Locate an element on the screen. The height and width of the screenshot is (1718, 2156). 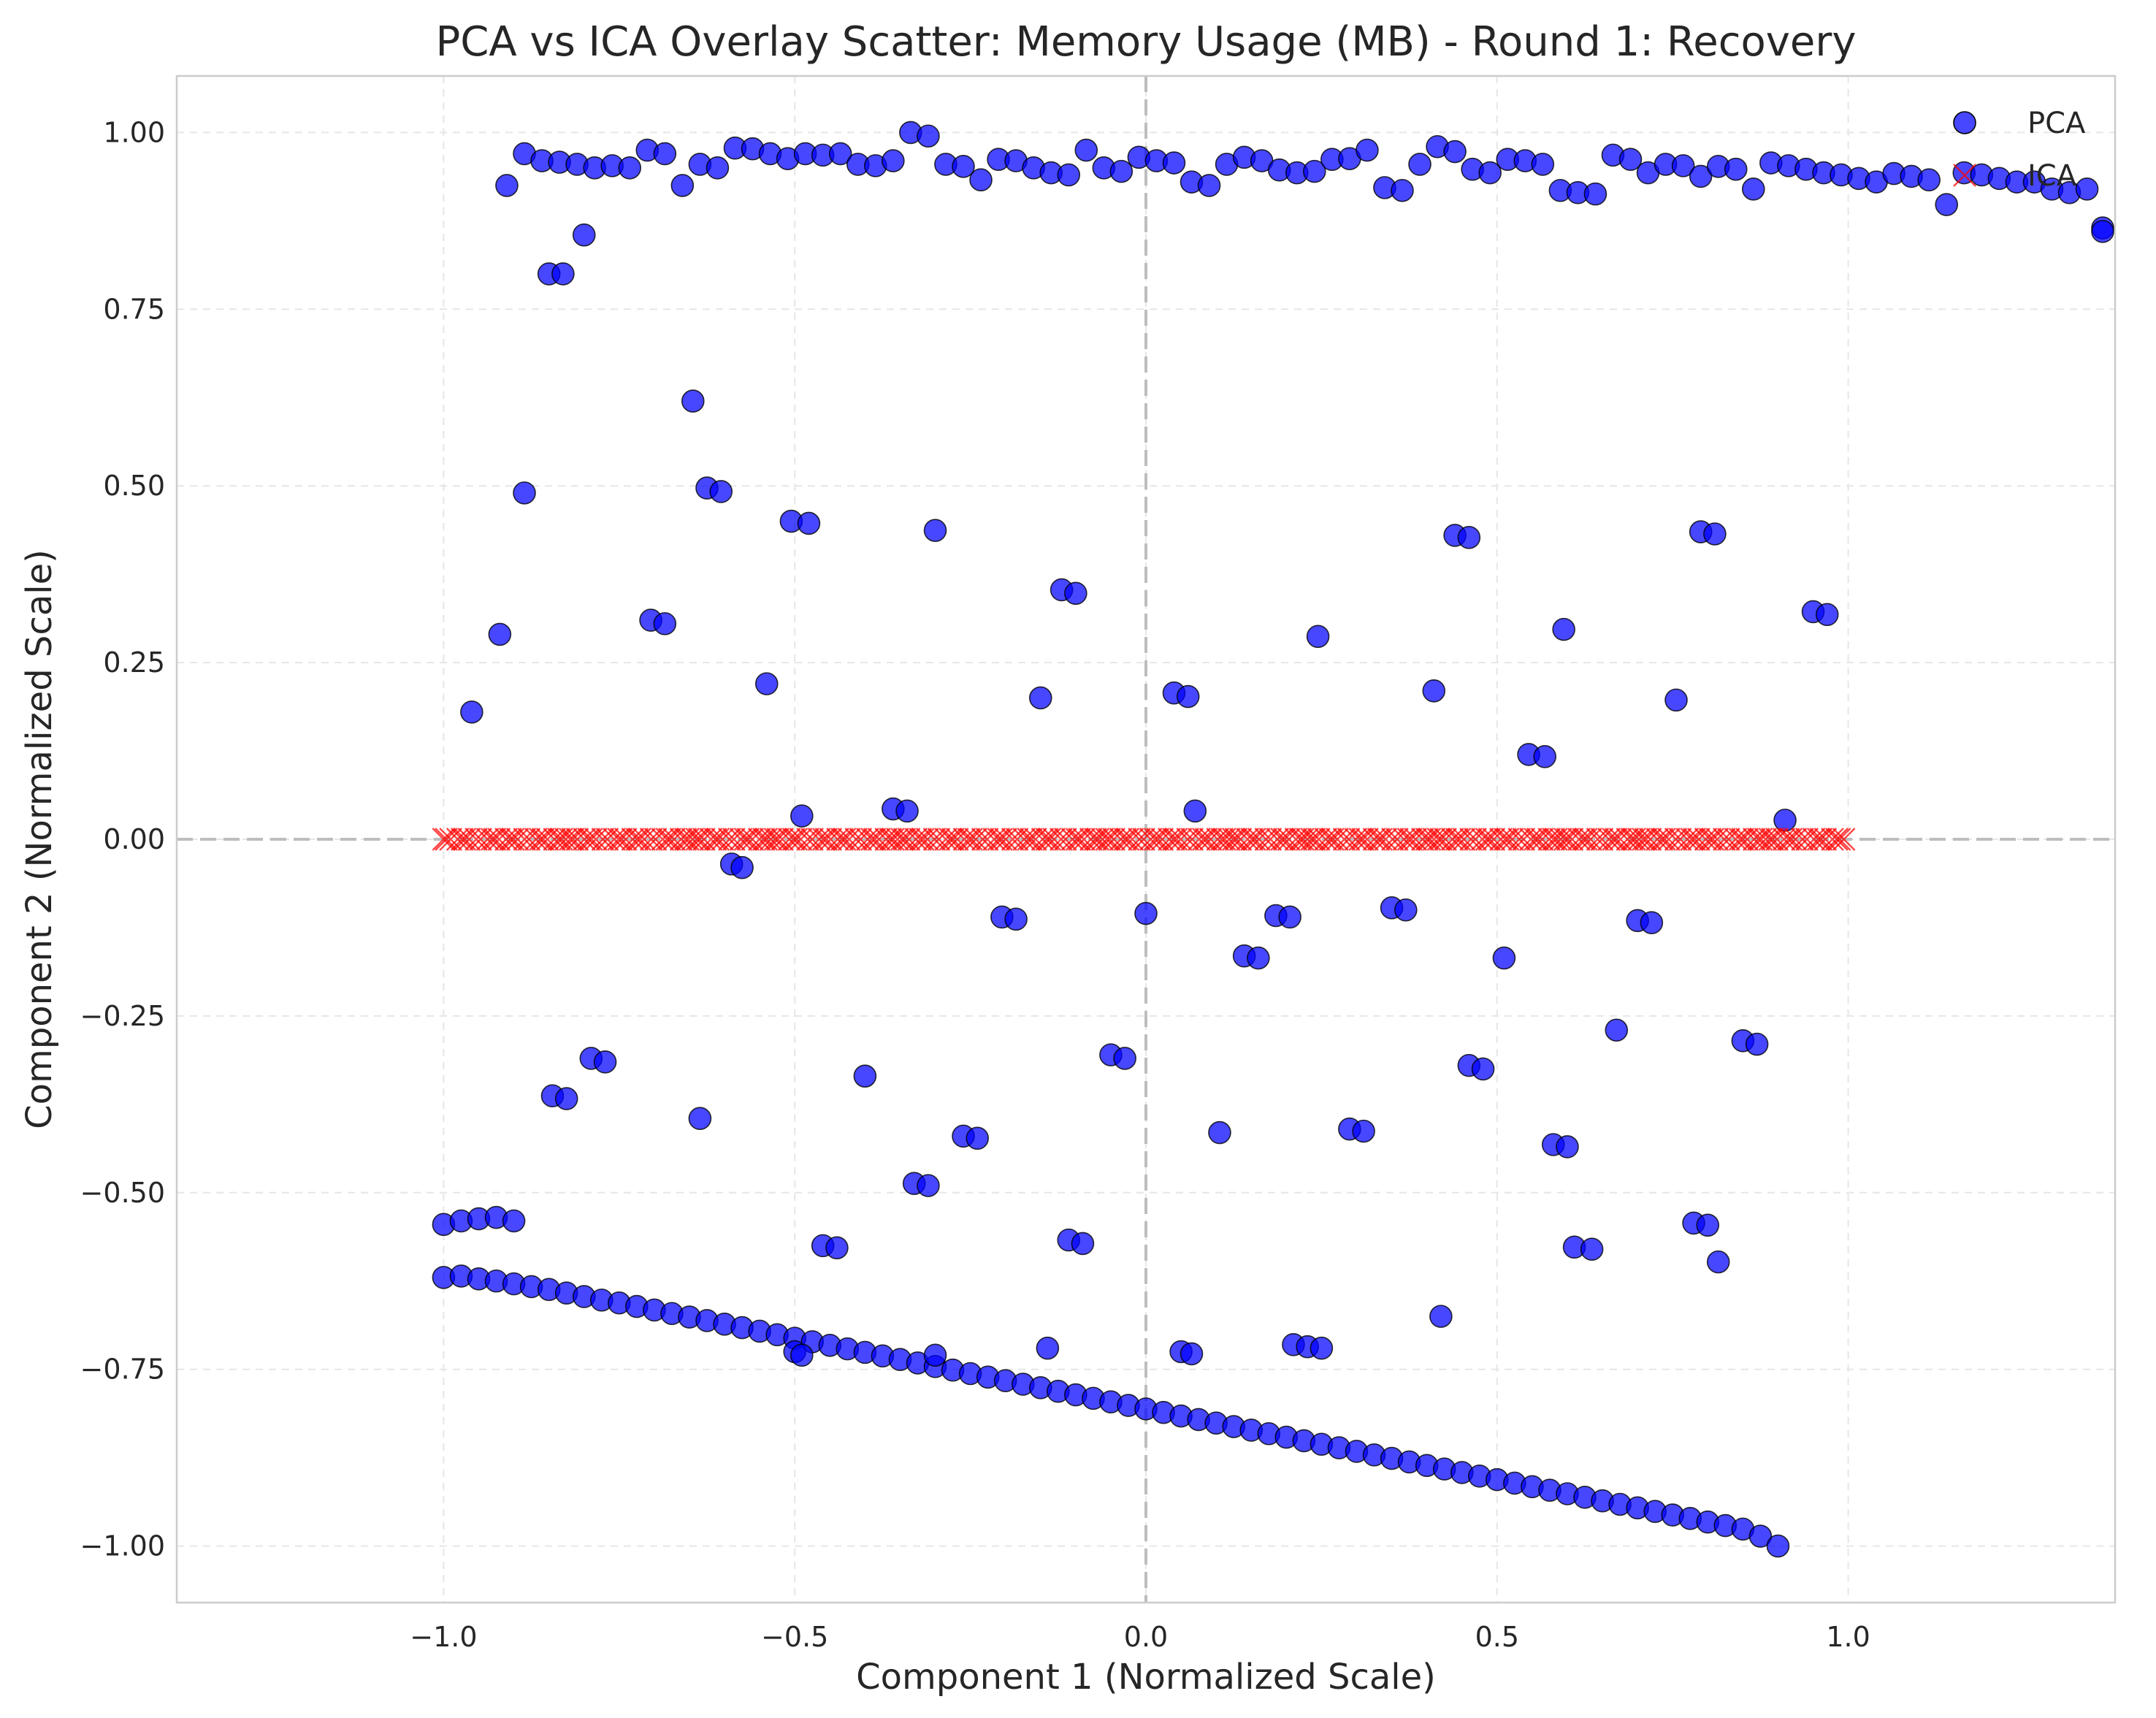
x-axis-label: Component 1 (Normalized Scale) is located at coordinates (1146, 1677).